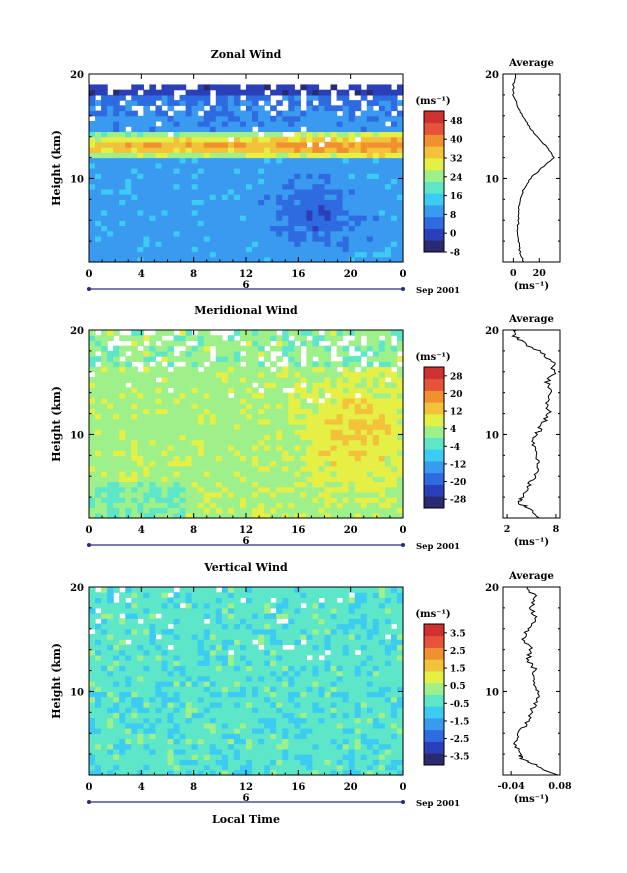  Describe the element at coordinates (246, 274) in the screenshot. I see `x-tick-label: 12` at that location.